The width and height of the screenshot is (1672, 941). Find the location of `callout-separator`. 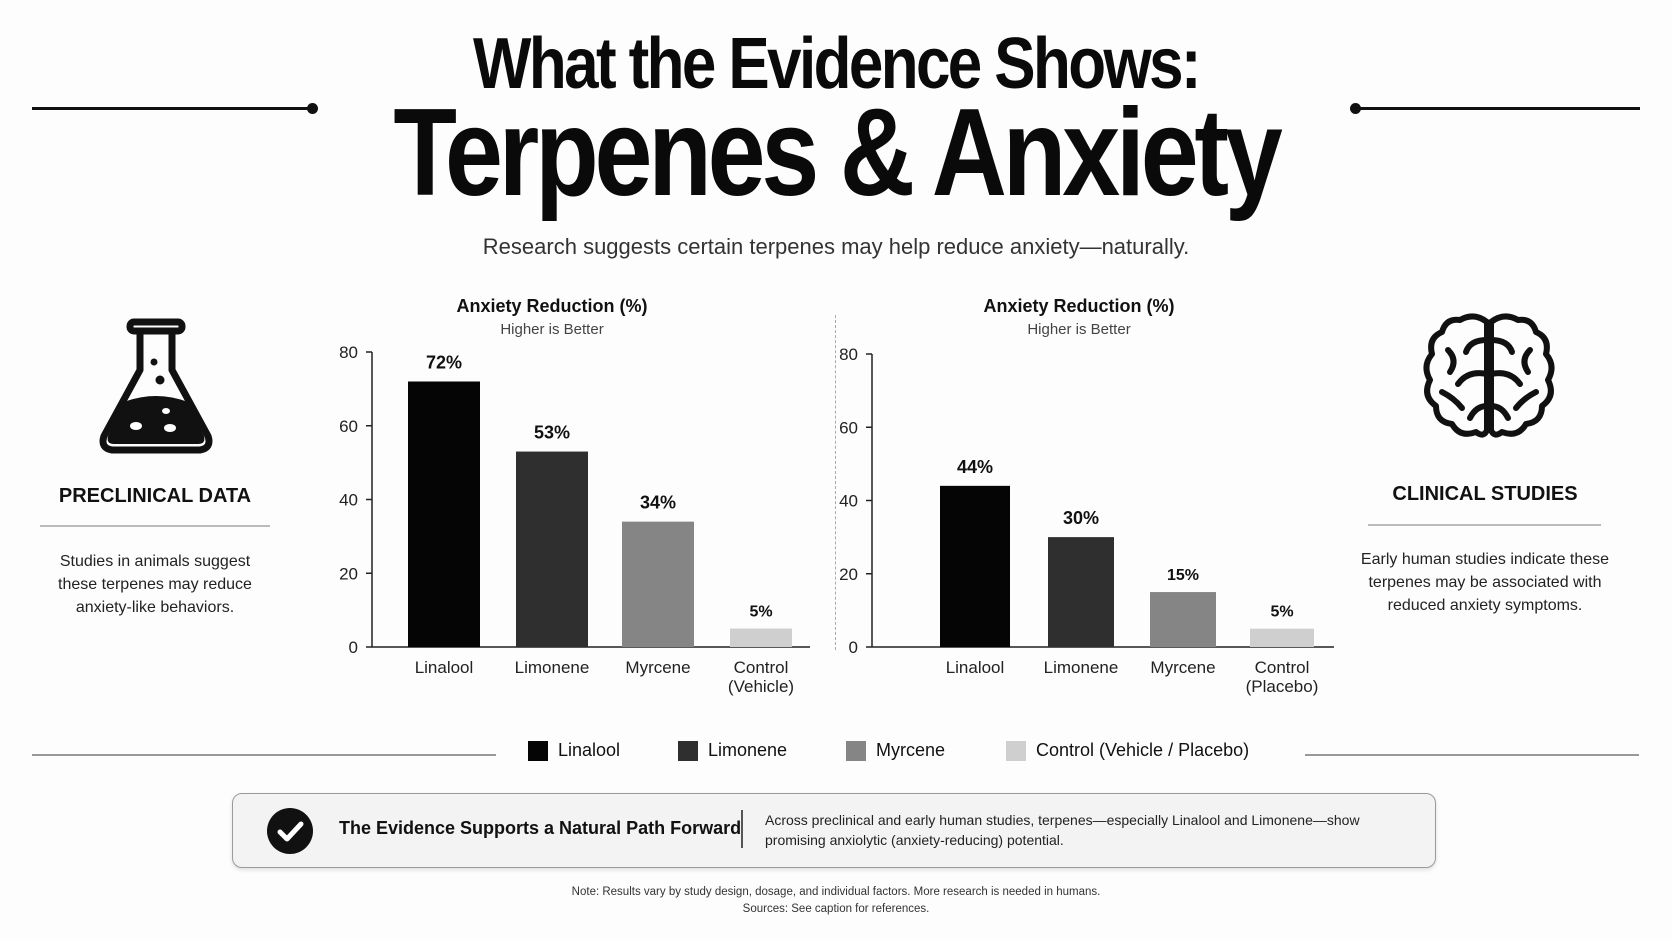

callout-separator is located at coordinates (742, 829).